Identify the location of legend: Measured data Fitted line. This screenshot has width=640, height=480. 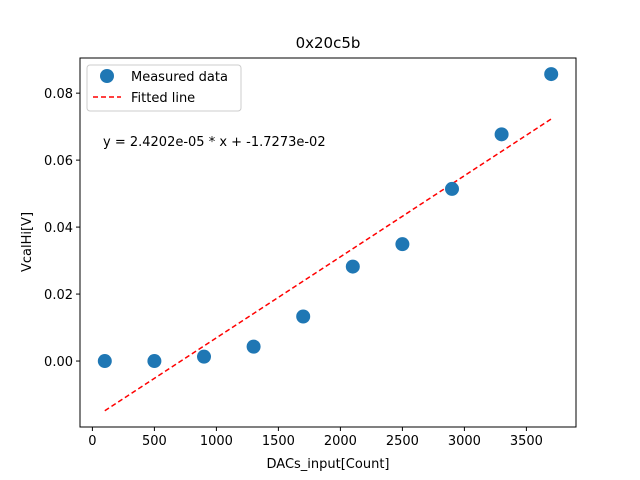
(164, 88).